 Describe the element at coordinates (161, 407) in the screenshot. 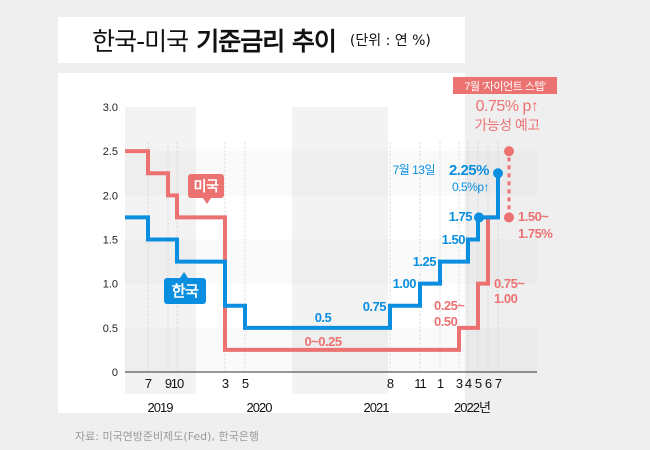

I see `year-label: 2019` at that location.